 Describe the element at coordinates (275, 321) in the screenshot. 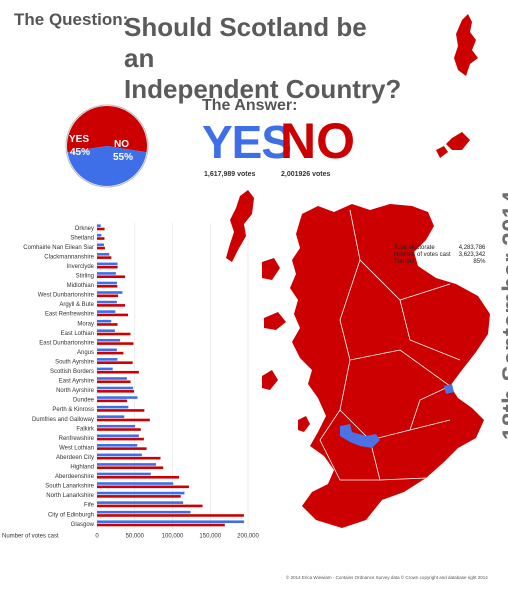

I see `mull-shape` at that location.